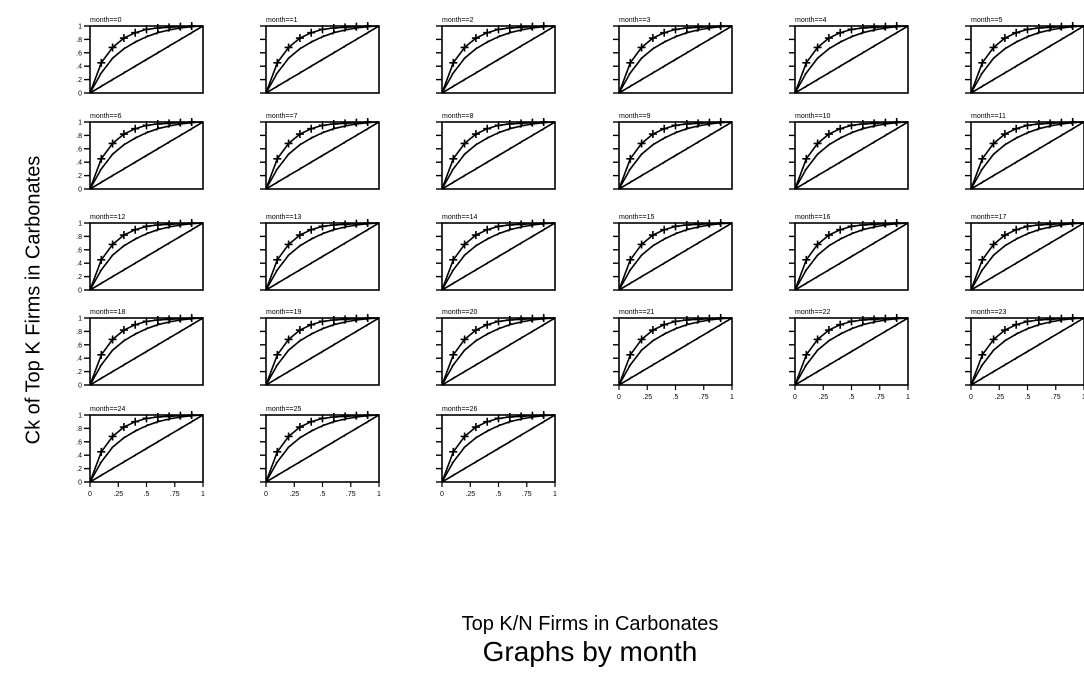 The height and width of the screenshot is (677, 1084). I want to click on panel-title: month==18, so click(108, 312).